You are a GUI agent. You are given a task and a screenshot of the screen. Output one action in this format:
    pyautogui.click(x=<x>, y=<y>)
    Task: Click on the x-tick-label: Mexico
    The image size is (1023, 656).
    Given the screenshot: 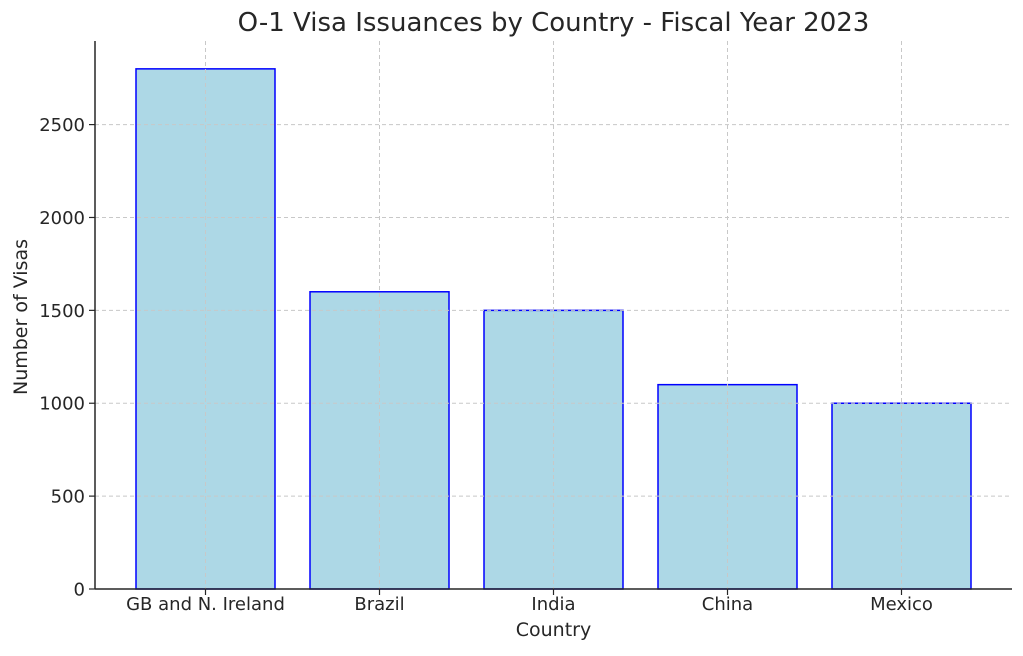 What is the action you would take?
    pyautogui.click(x=901, y=604)
    